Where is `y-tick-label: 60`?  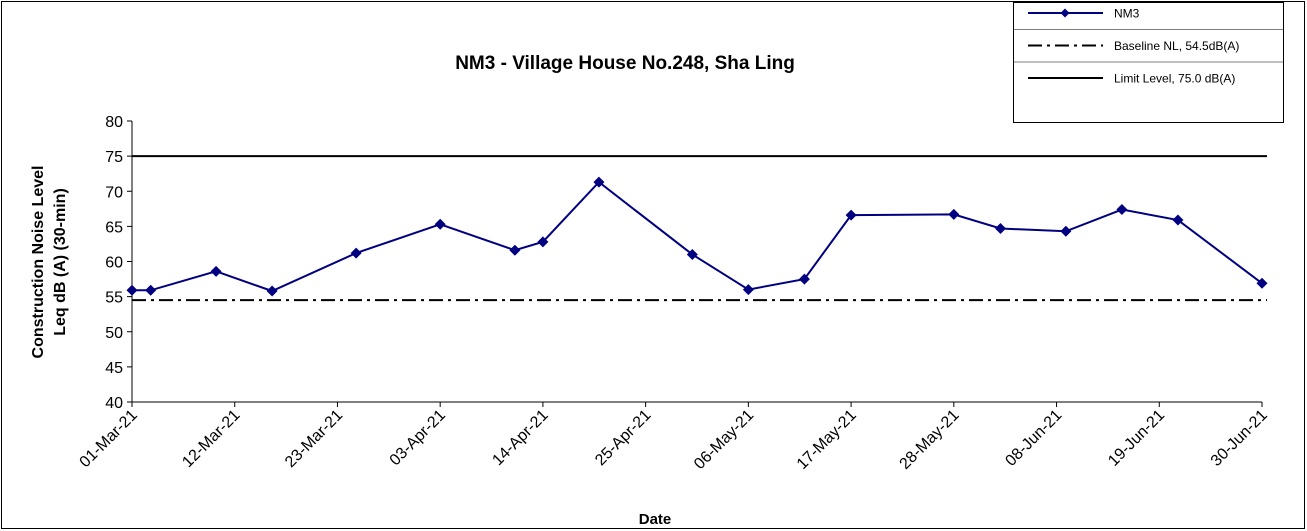
y-tick-label: 60 is located at coordinates (114, 263).